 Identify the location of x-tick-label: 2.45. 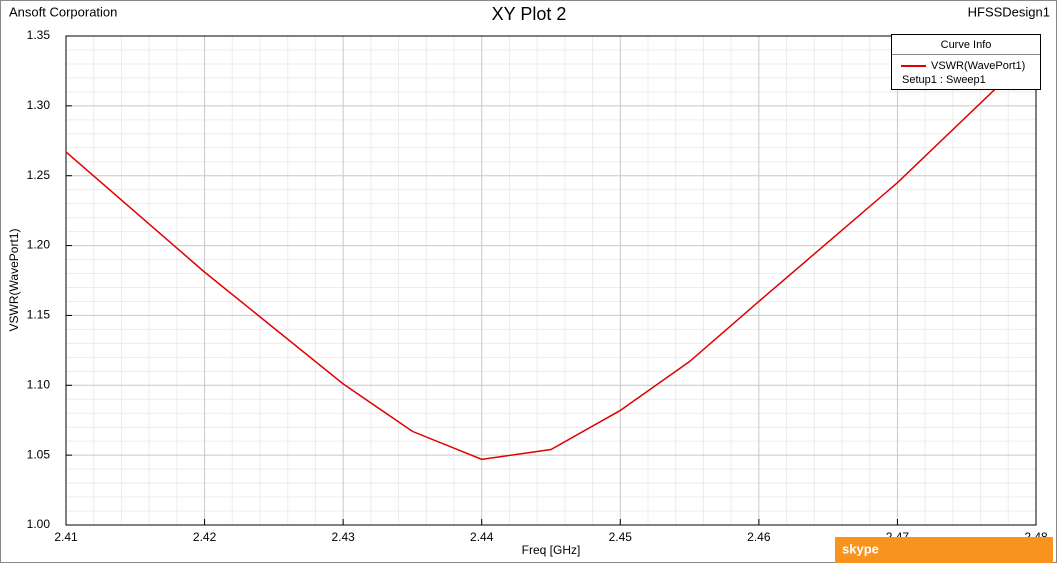
(621, 537).